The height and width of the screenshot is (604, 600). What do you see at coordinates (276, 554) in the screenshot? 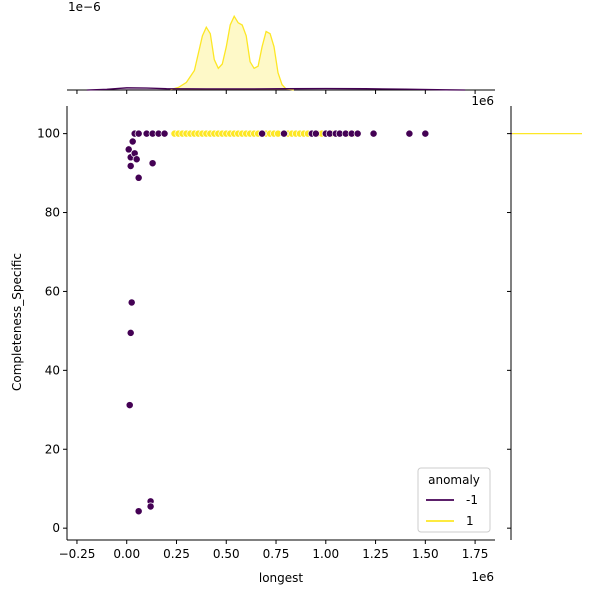
I see `x-tick-label: 0.75` at bounding box center [276, 554].